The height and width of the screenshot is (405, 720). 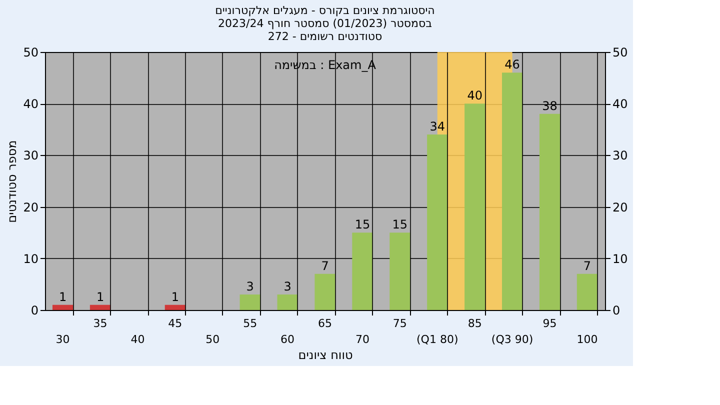 What do you see at coordinates (620, 259) in the screenshot?
I see `y2-tick-label: 10` at bounding box center [620, 259].